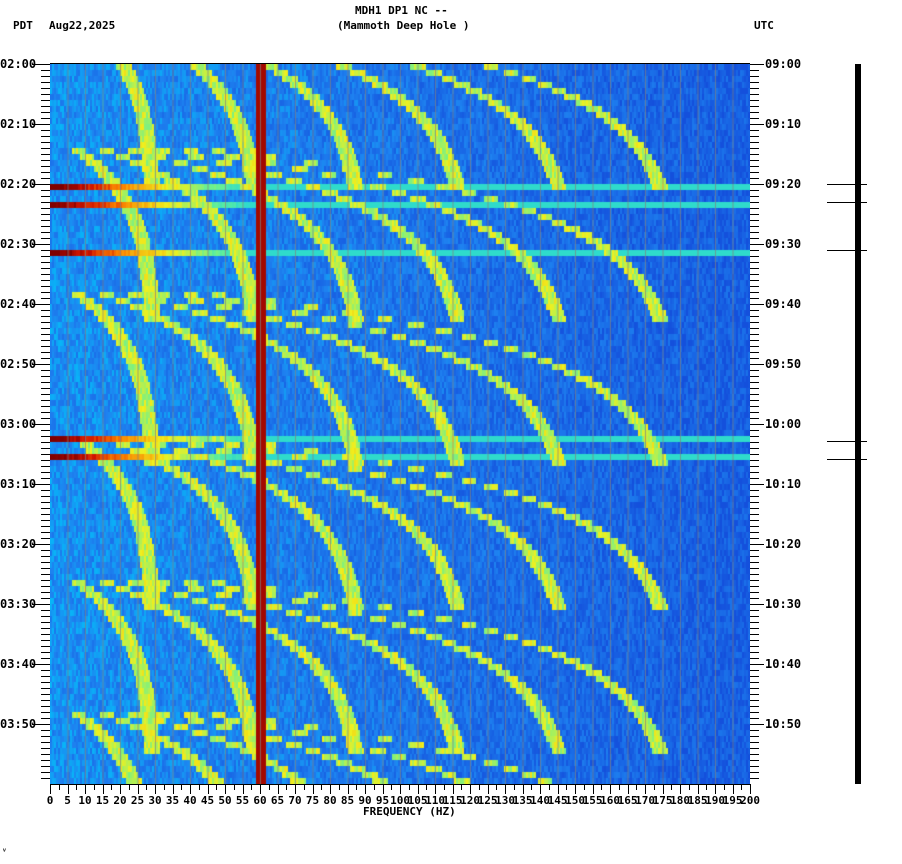  What do you see at coordinates (295, 800) in the screenshot?
I see `x-tick-label: 70` at bounding box center [295, 800].